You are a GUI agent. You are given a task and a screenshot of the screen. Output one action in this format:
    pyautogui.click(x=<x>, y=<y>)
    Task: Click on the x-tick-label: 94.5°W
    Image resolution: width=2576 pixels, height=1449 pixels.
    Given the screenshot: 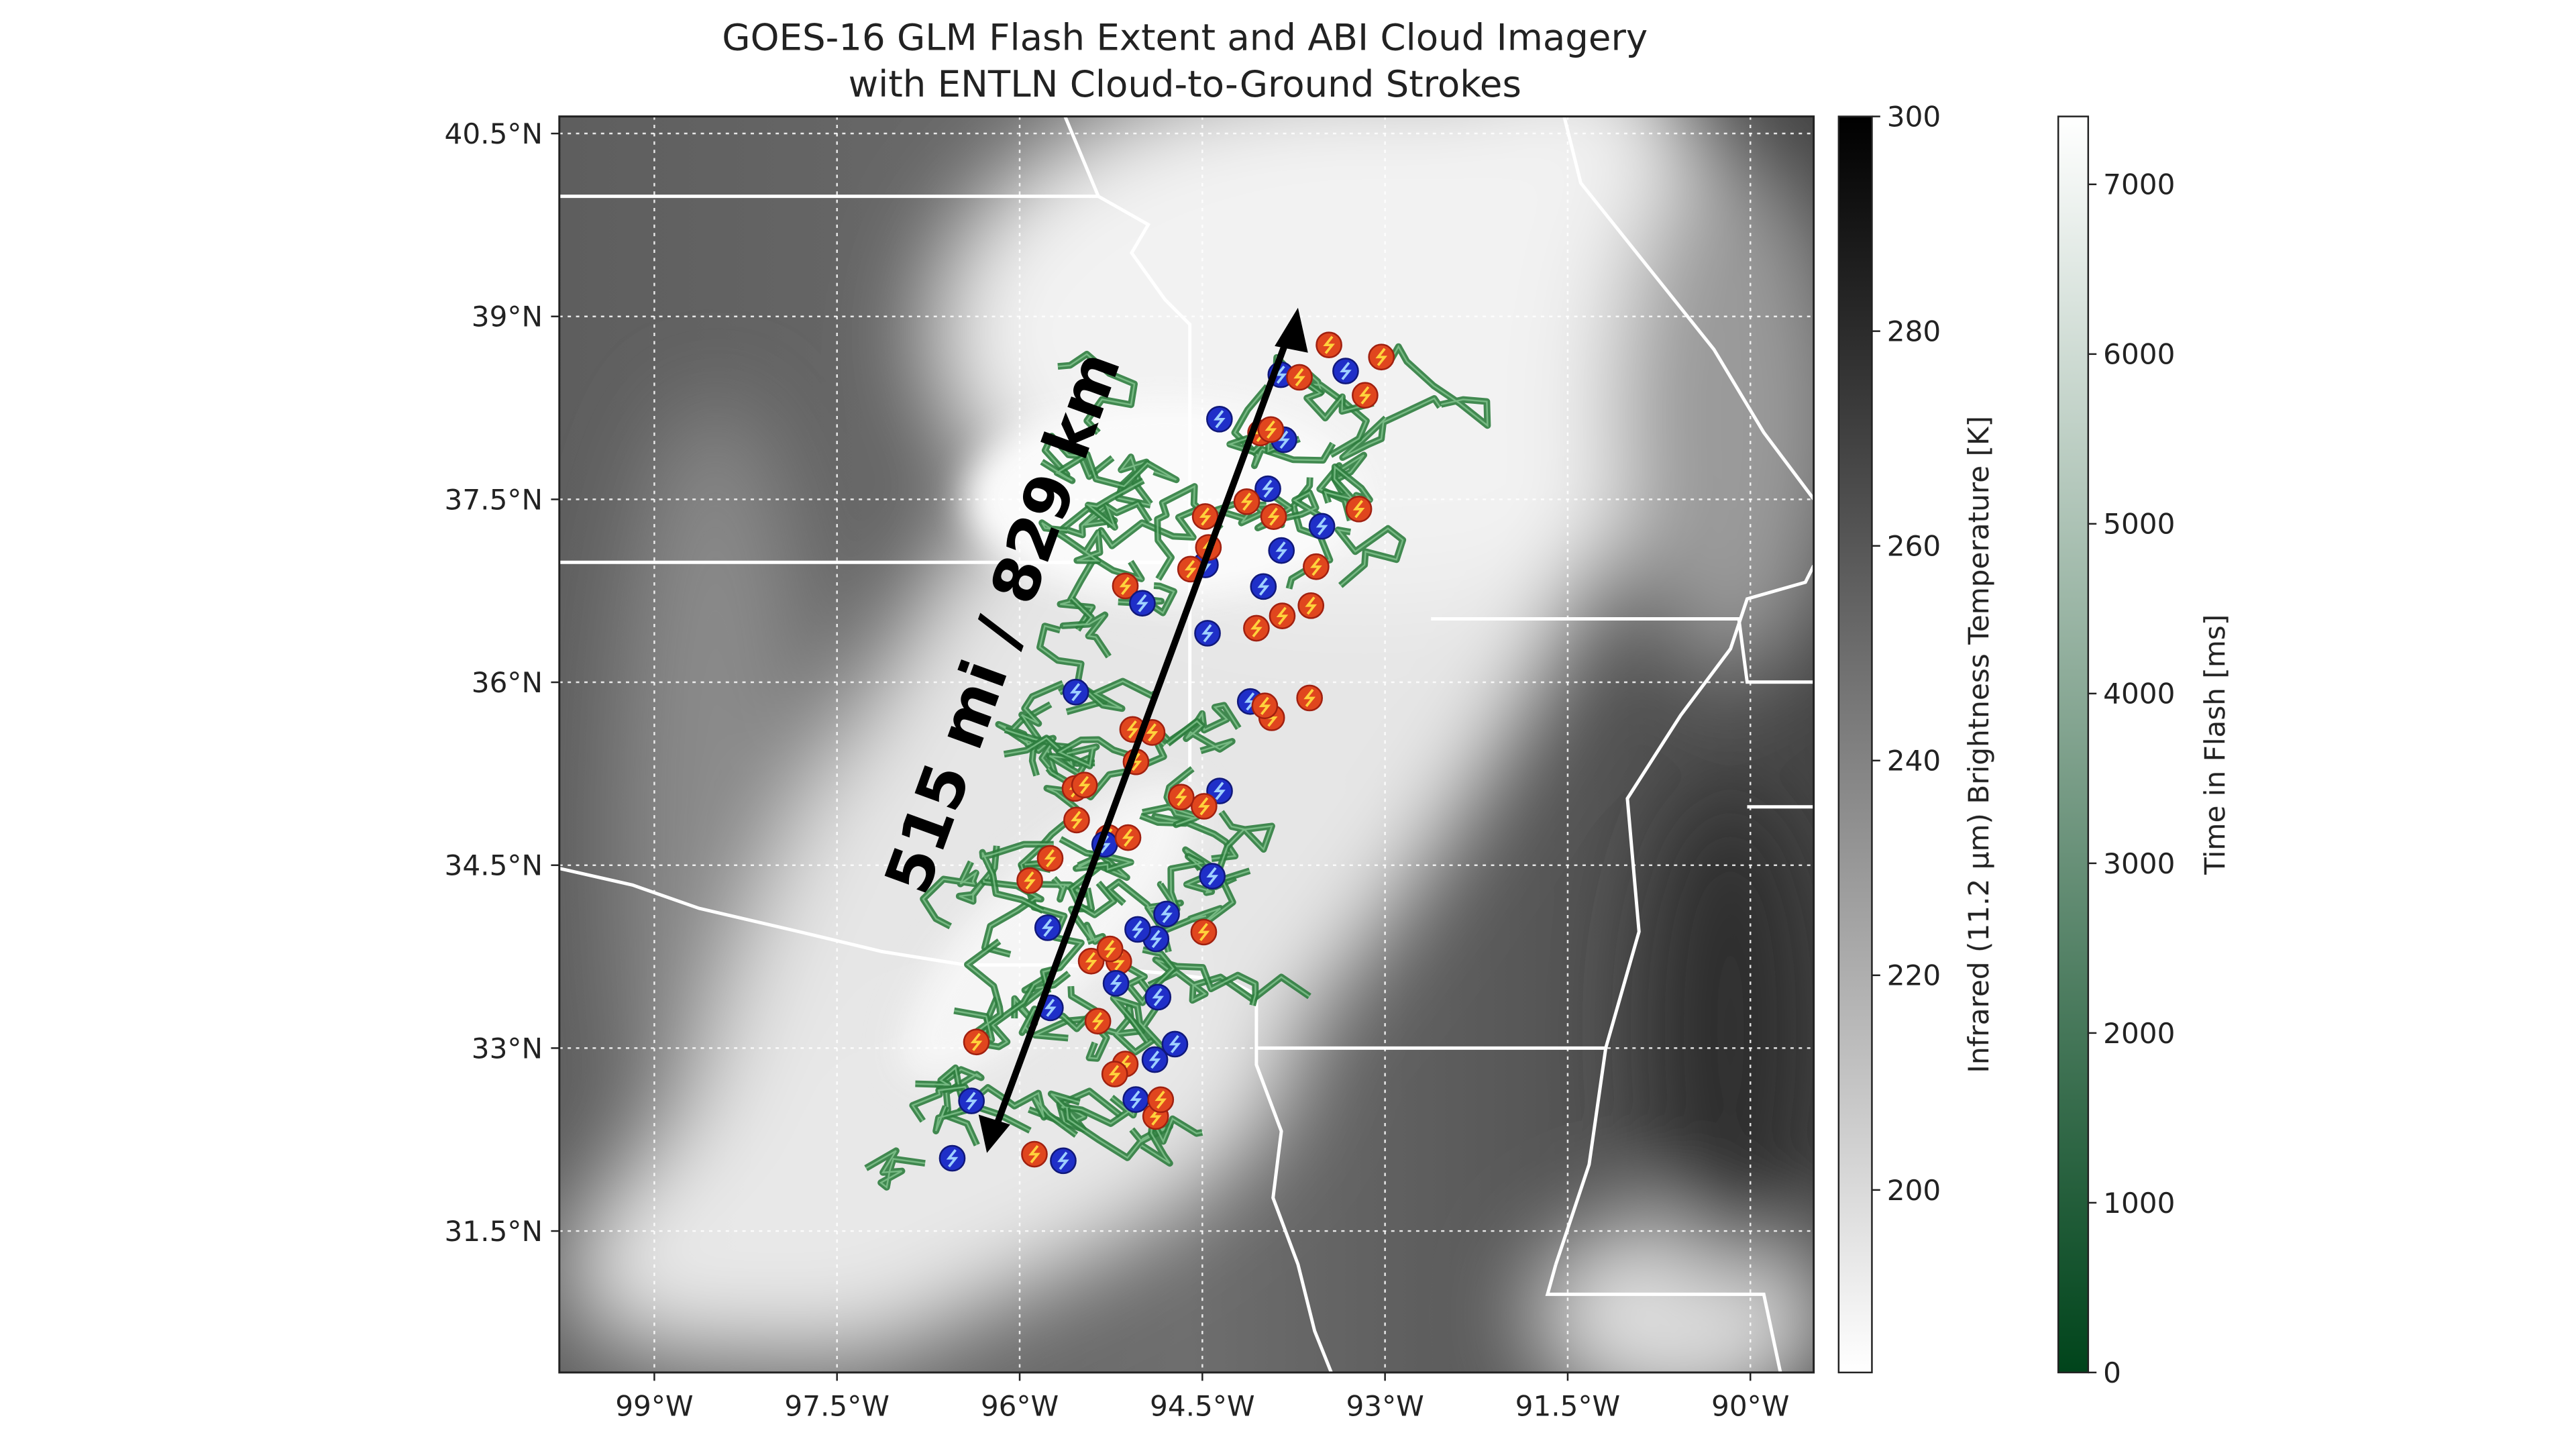 What is the action you would take?
    pyautogui.click(x=1202, y=1405)
    